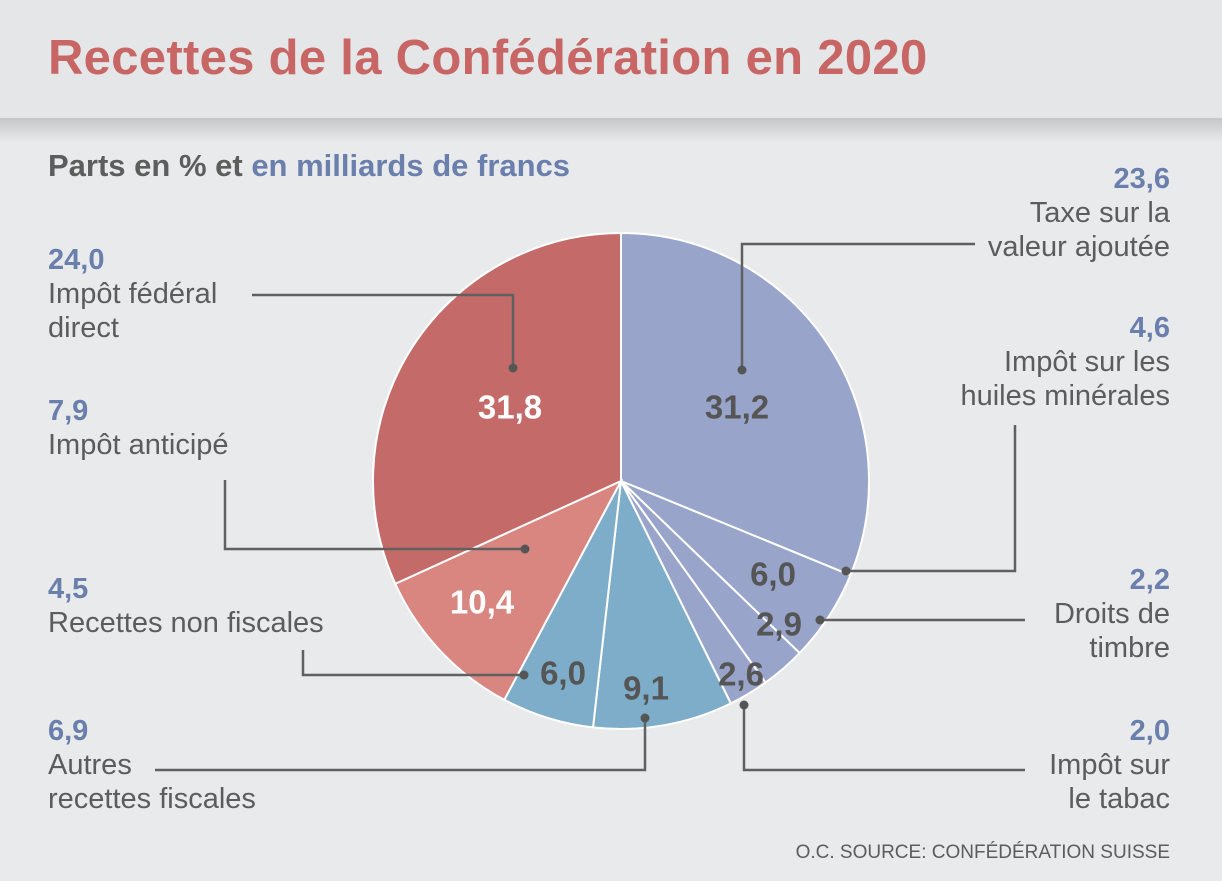 The image size is (1222, 881). Describe the element at coordinates (611, 130) in the screenshot. I see `title-band-shadow` at that location.